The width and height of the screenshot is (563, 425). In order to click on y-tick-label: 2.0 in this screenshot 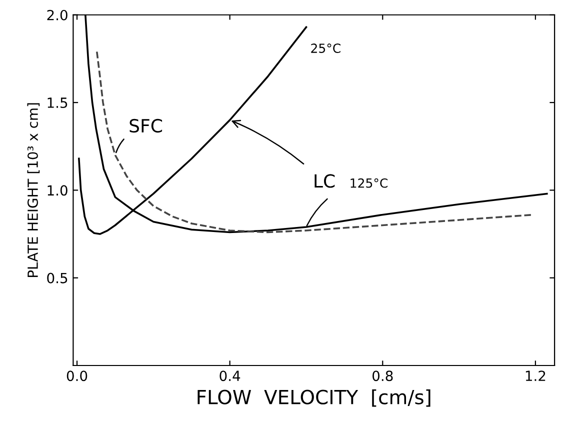, I will do `click(57, 15)`.